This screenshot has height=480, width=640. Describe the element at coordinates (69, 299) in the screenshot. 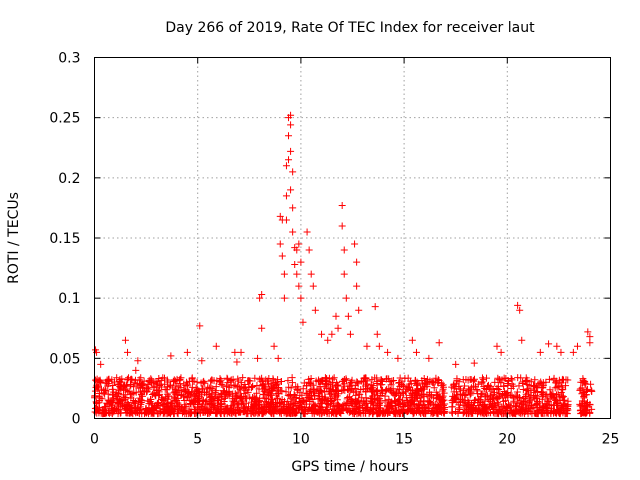

I see `y-tick-label: 0.1` at that location.